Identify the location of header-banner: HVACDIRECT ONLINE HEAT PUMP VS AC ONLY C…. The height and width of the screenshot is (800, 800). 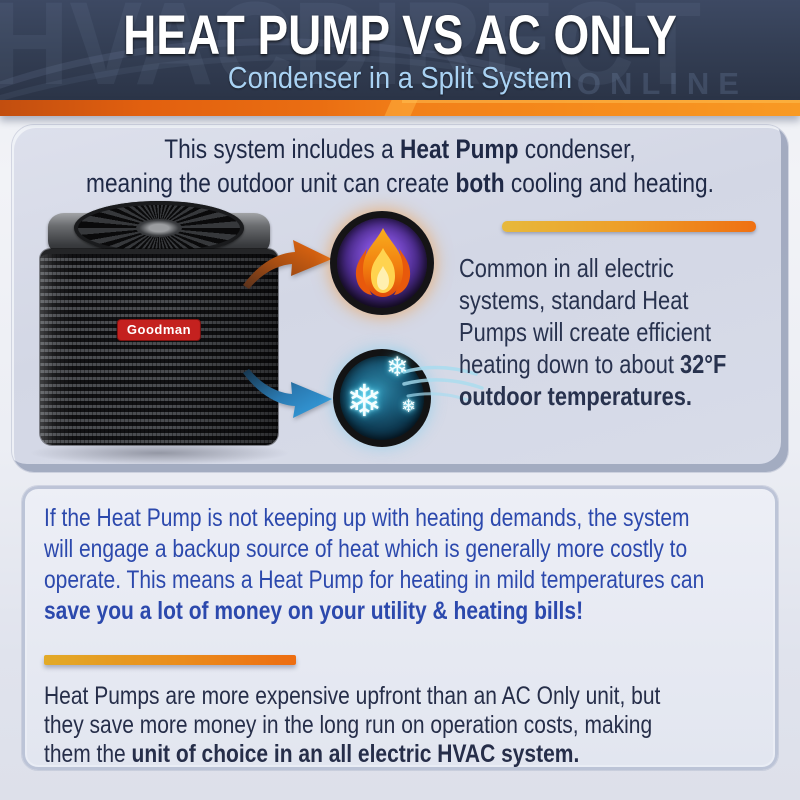
(400, 50).